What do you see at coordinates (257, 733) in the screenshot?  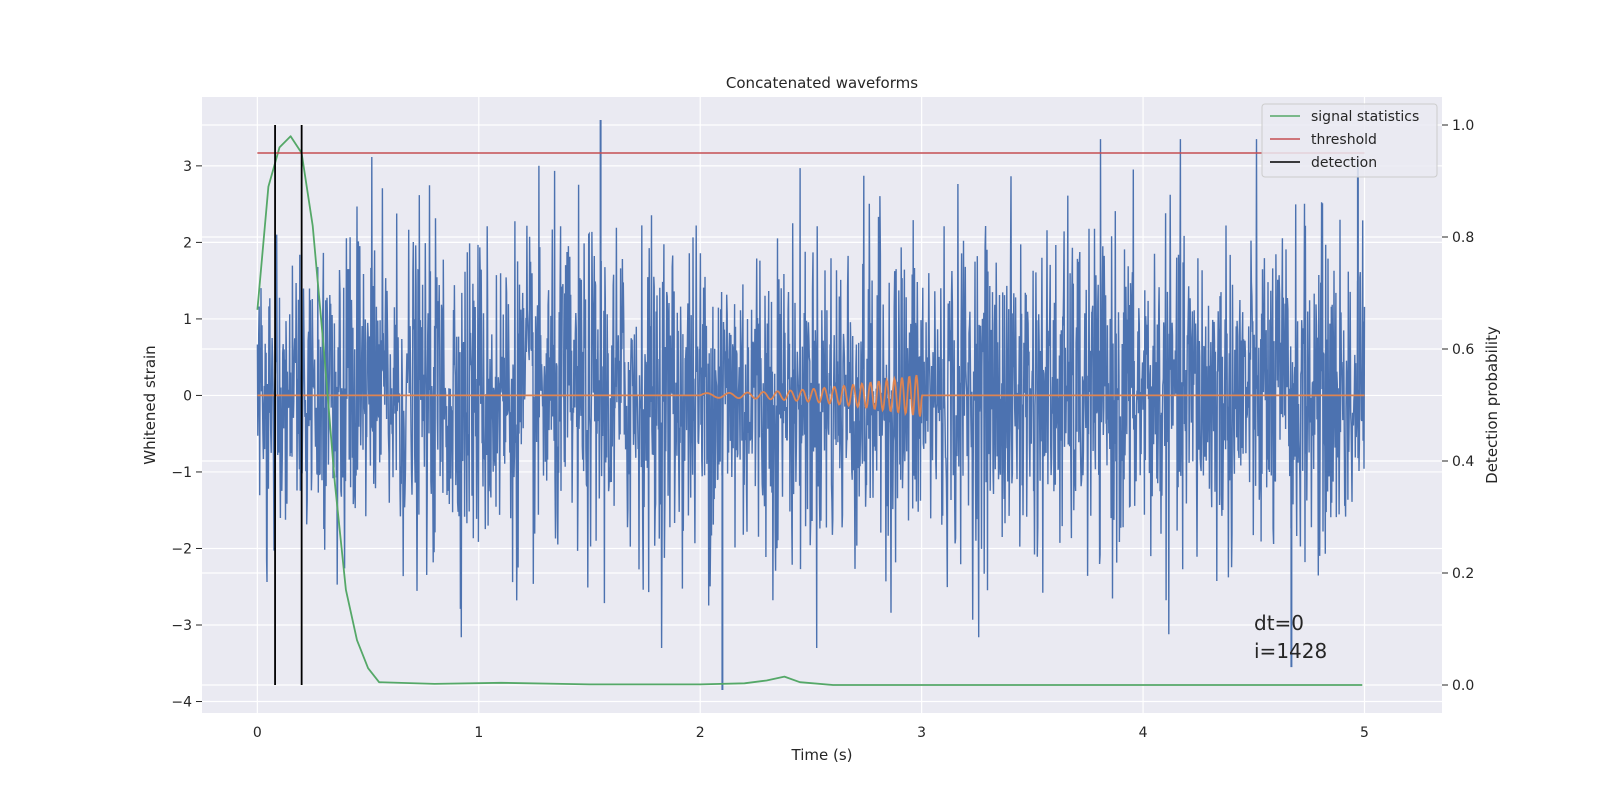 I see `x-tick-label-0: 0` at bounding box center [257, 733].